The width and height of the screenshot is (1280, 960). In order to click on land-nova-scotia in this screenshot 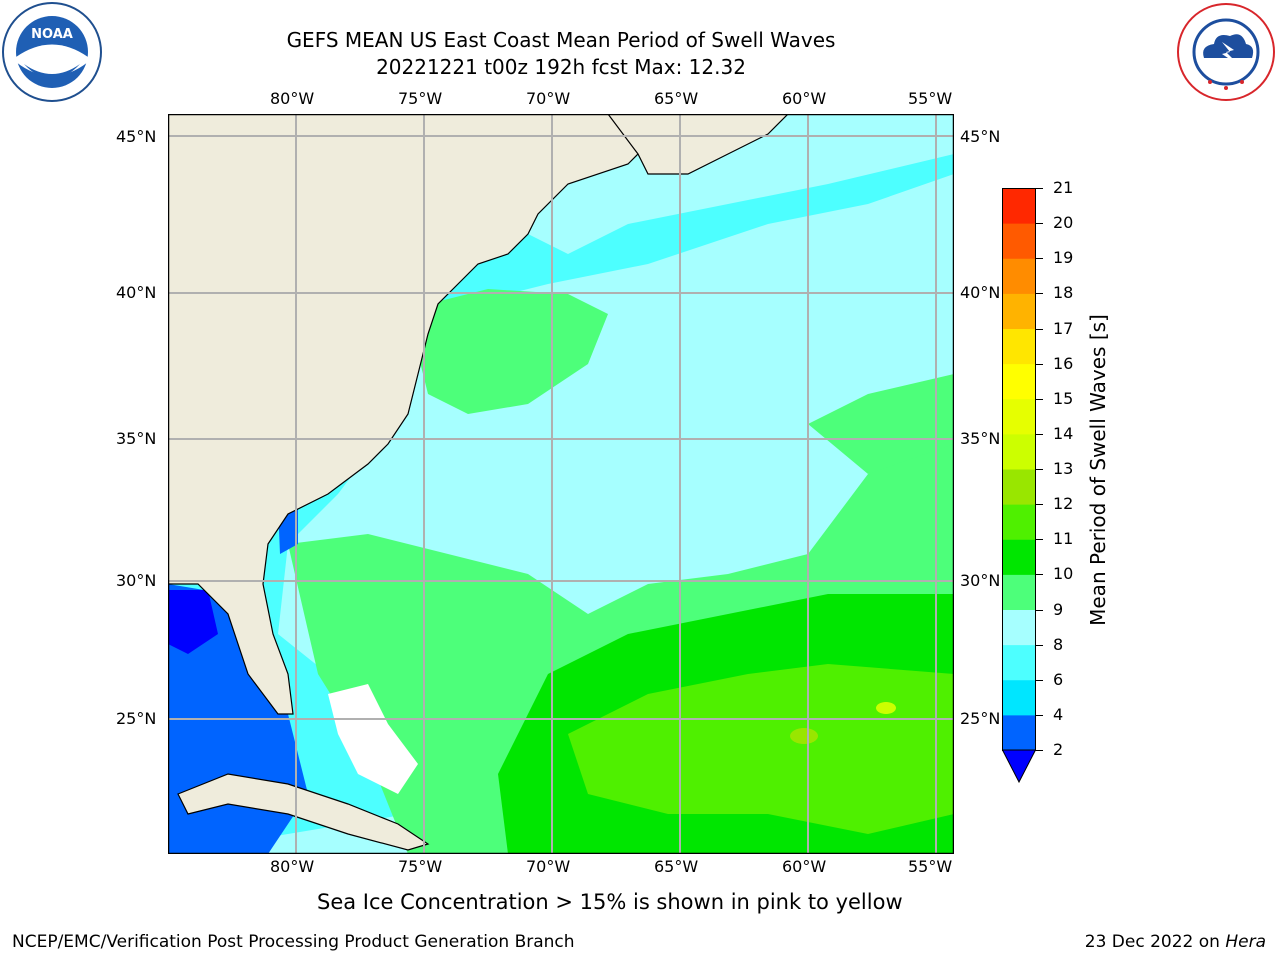, I will do `click(698, 144)`.